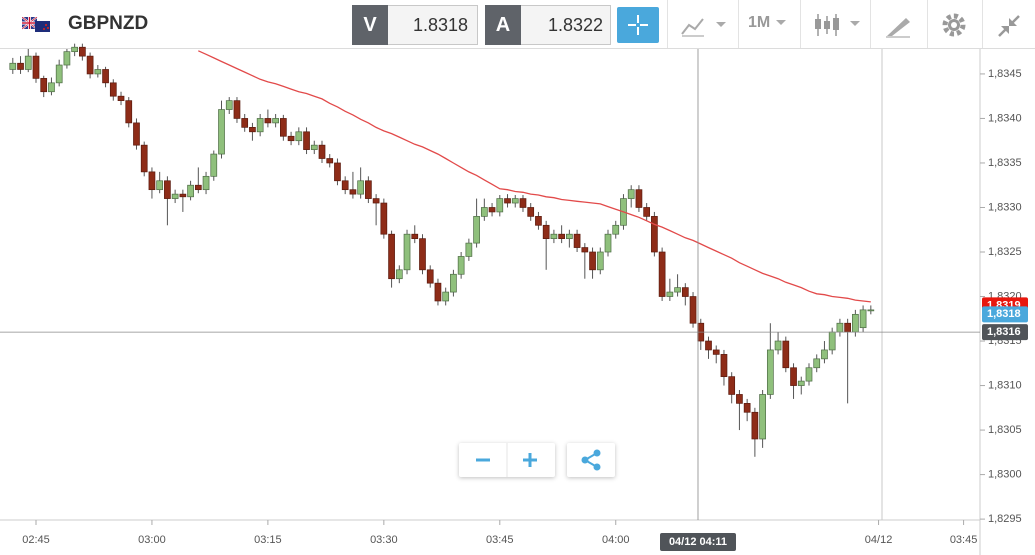  What do you see at coordinates (759, 22) in the screenshot?
I see `timeframe: 1M` at bounding box center [759, 22].